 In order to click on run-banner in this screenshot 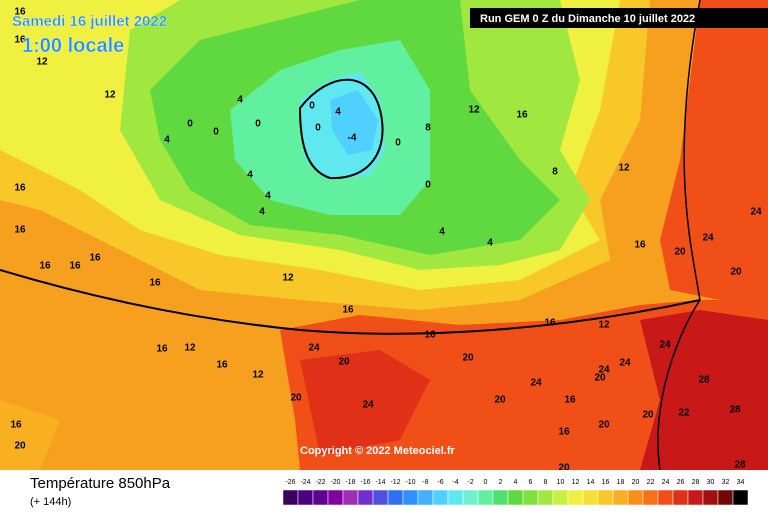, I will do `click(619, 18)`.